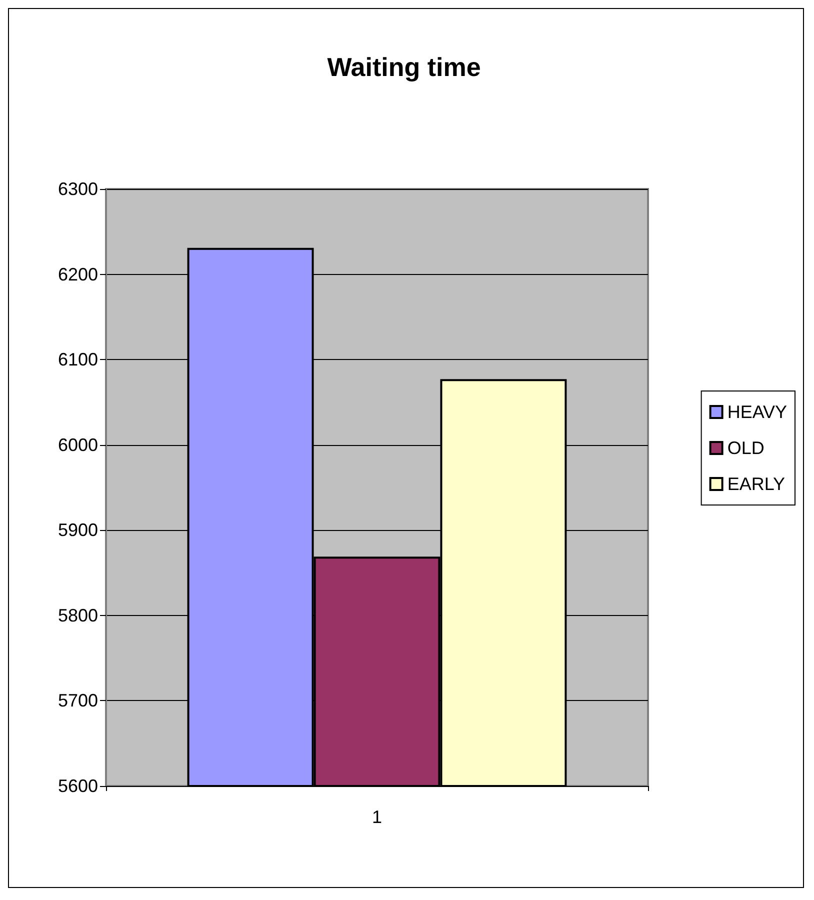  Describe the element at coordinates (78, 530) in the screenshot. I see `y-tick-label: 5900` at that location.